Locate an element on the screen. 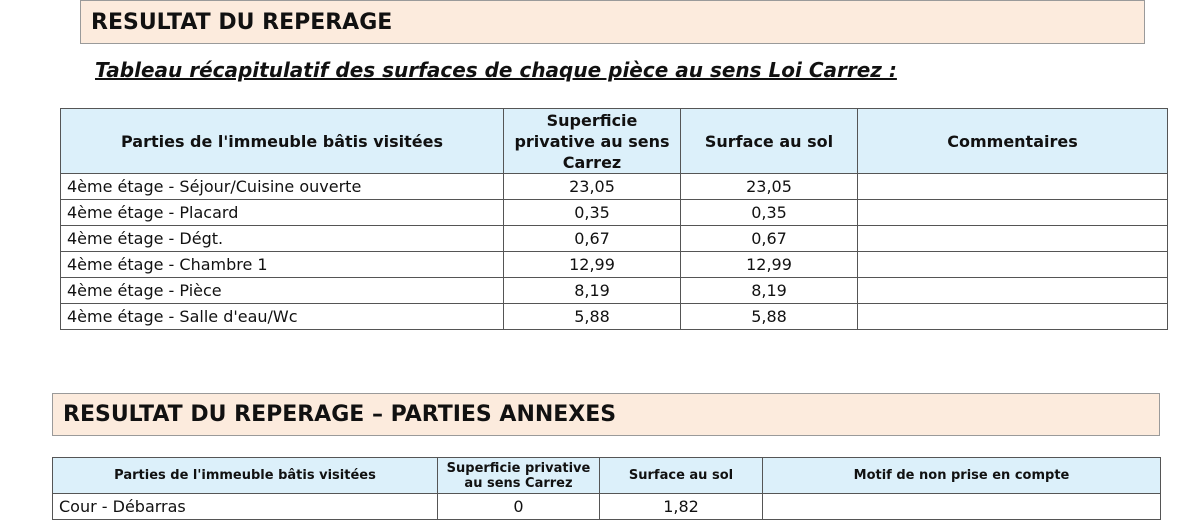 The width and height of the screenshot is (1200, 530). header-cell: Commentaires is located at coordinates (1012, 141).